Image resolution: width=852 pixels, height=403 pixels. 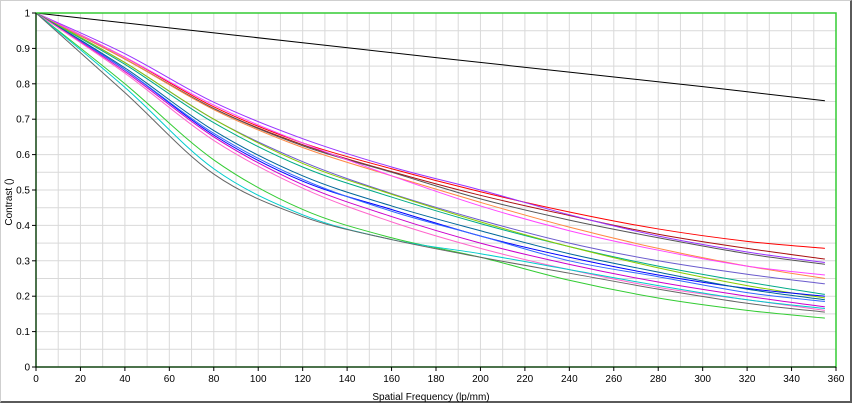 What do you see at coordinates (23, 332) in the screenshot?
I see `y-tick-label: 0.1` at bounding box center [23, 332].